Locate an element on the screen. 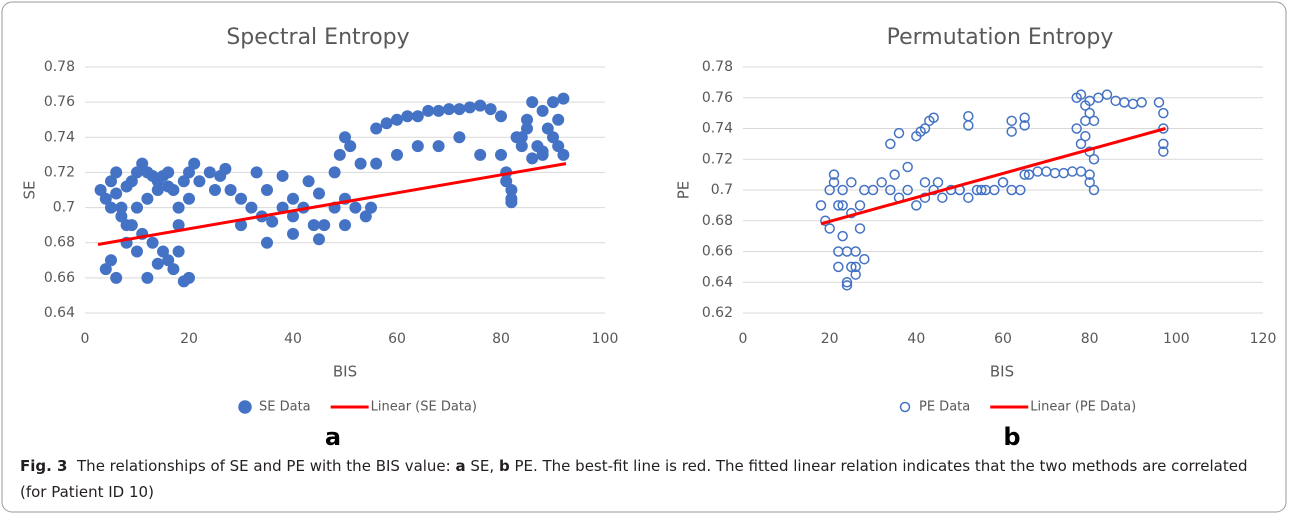 The height and width of the screenshot is (516, 1290). y-tick-label: 0.66 is located at coordinates (717, 252).